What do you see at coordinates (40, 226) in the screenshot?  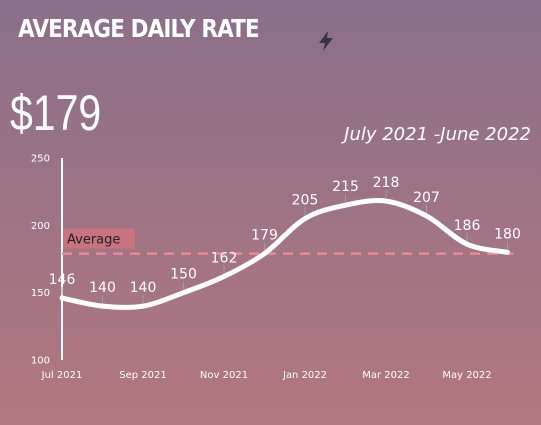 I see `y-tick-label: 200` at bounding box center [40, 226].